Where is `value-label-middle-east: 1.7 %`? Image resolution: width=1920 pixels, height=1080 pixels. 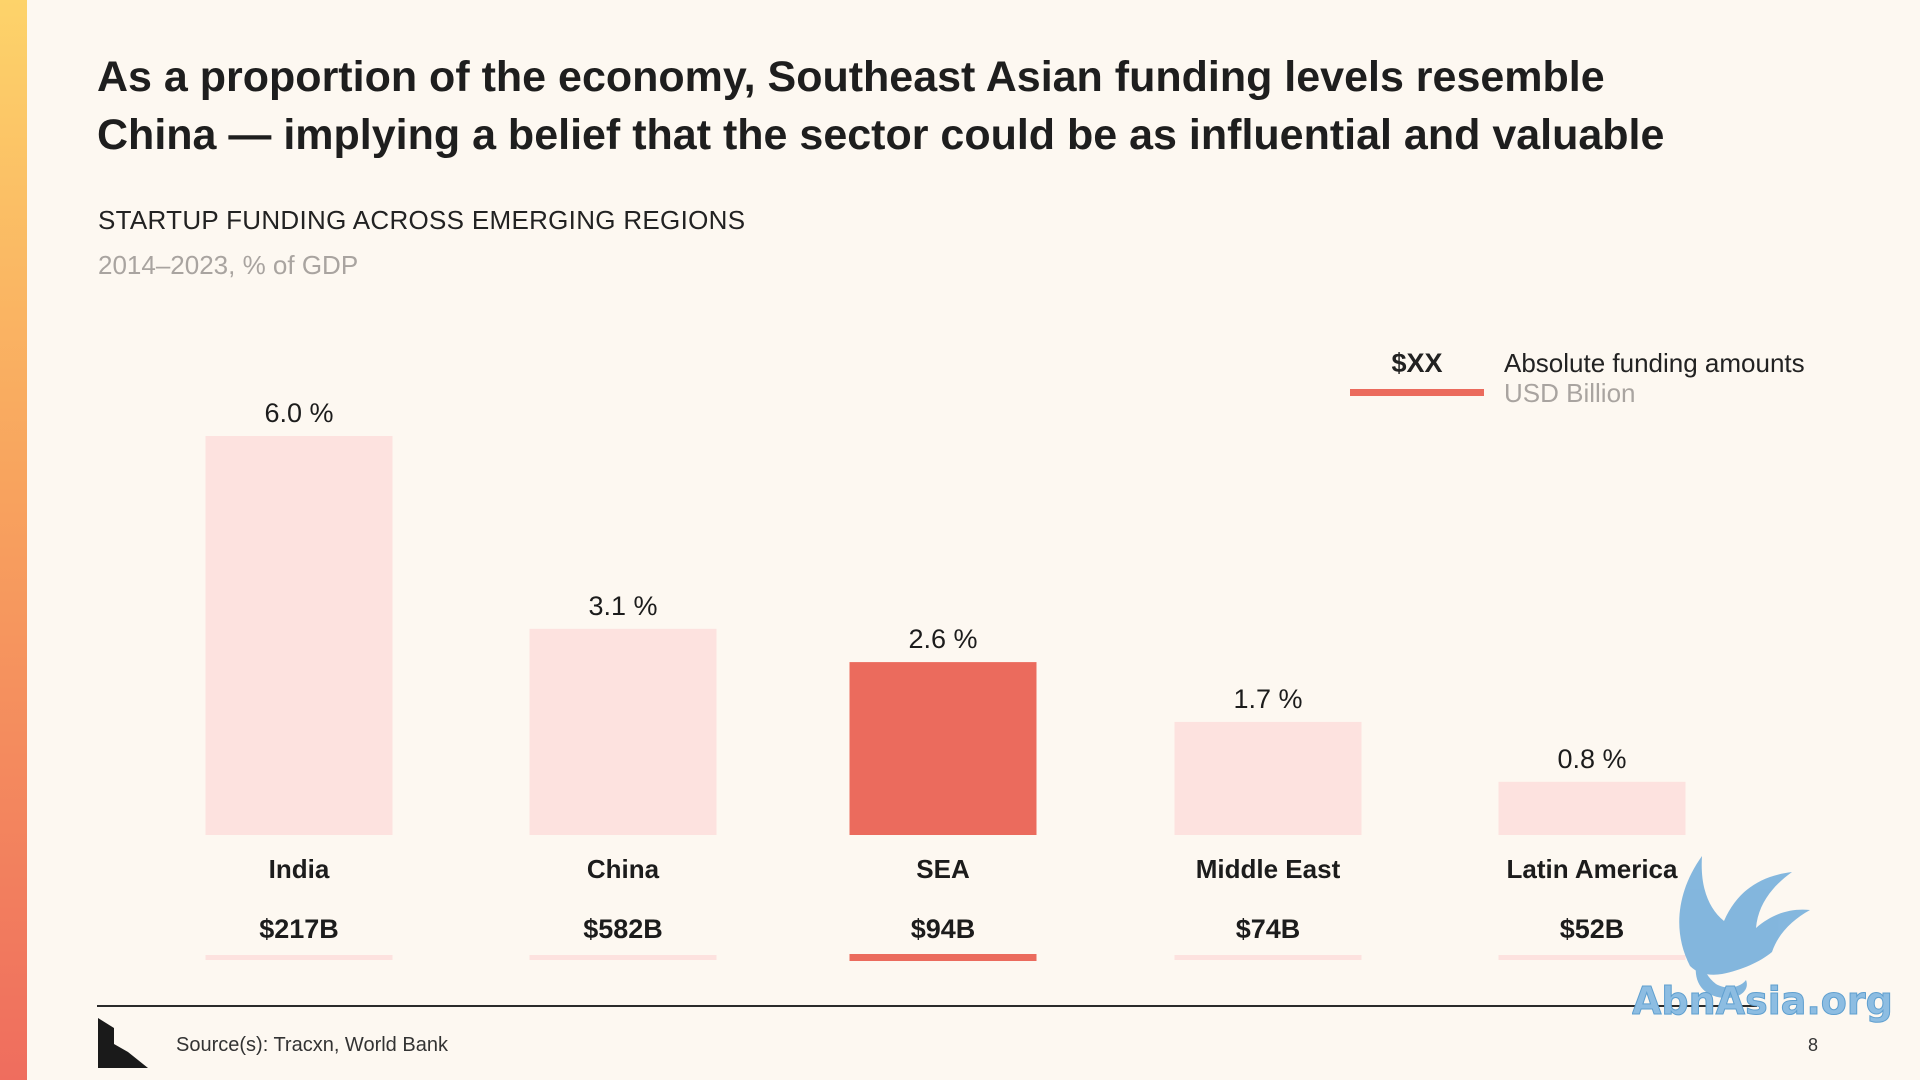 value-label-middle-east: 1.7 % is located at coordinates (1267, 699).